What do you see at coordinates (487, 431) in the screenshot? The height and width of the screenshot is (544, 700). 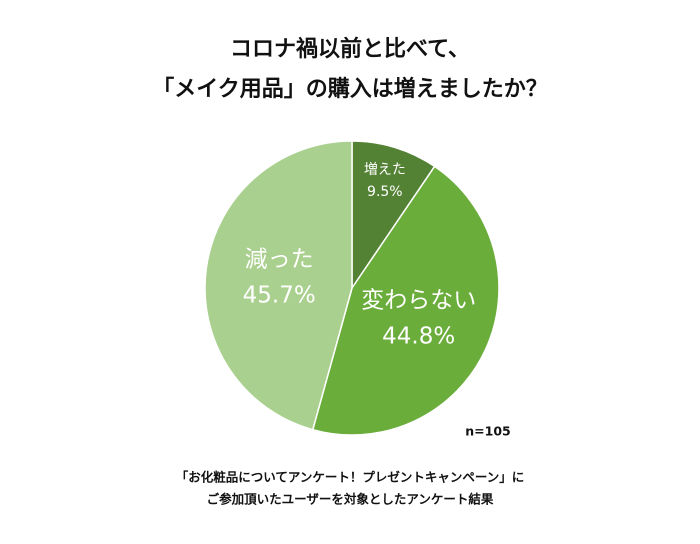 I see `sample-size: n=105` at bounding box center [487, 431].